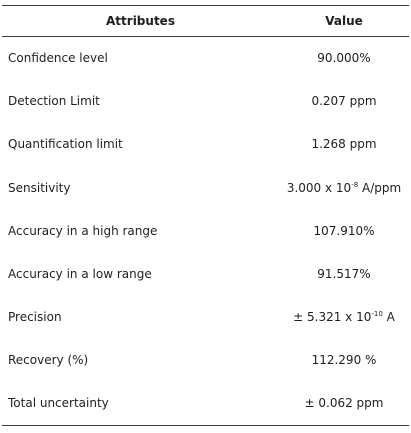  Describe the element at coordinates (355, 184) in the screenshot. I see `value-exponent: -8` at that location.